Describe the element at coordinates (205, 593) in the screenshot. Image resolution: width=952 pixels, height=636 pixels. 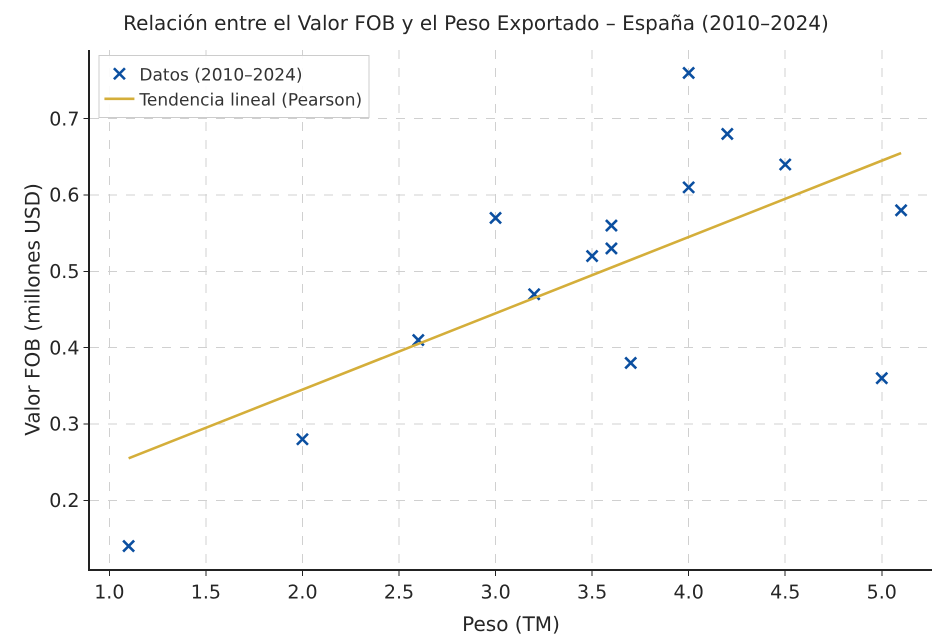
I see `x-tick-label: 1.5` at that location.